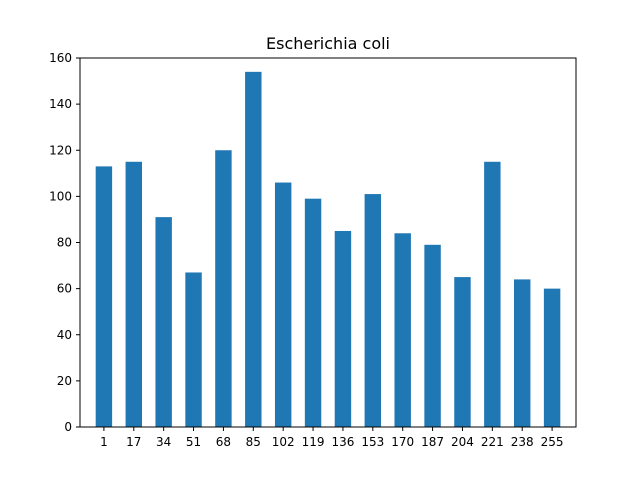 This screenshot has height=484, width=640. Describe the element at coordinates (432, 442) in the screenshot. I see `x-tick-label-187: 187` at that location.